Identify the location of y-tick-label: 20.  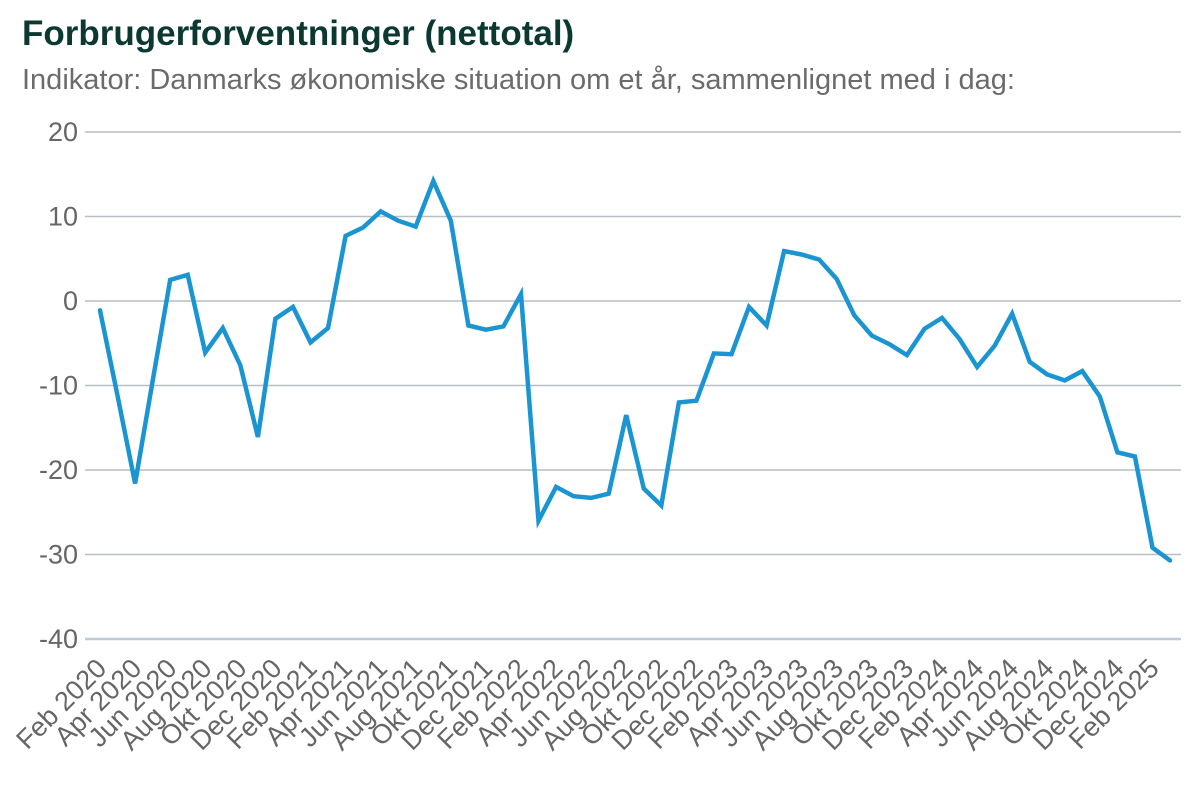
(63, 132).